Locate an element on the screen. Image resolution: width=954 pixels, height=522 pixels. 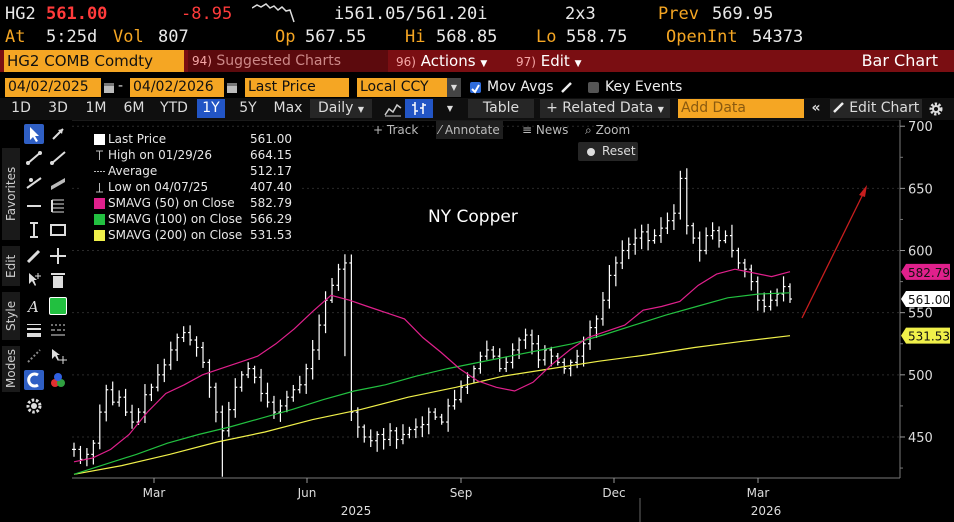
add-point-tool is located at coordinates (34, 280).